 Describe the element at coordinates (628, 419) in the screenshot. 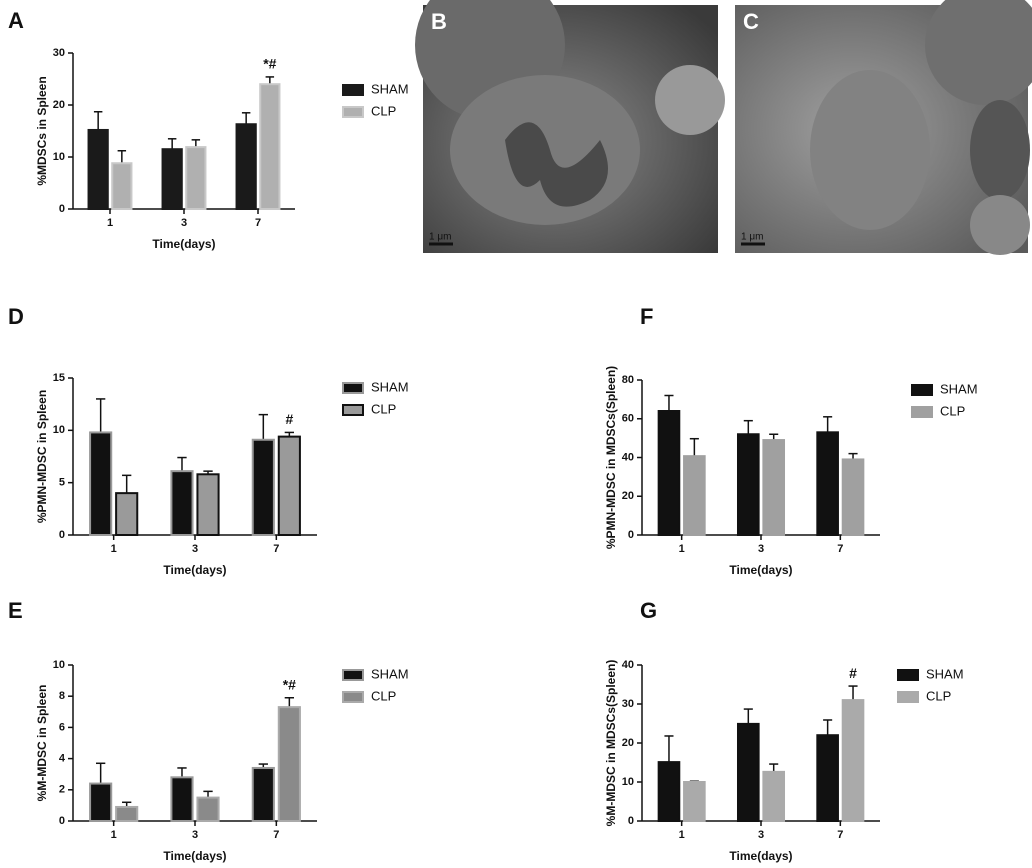

I see `y-tick-label: 60` at that location.